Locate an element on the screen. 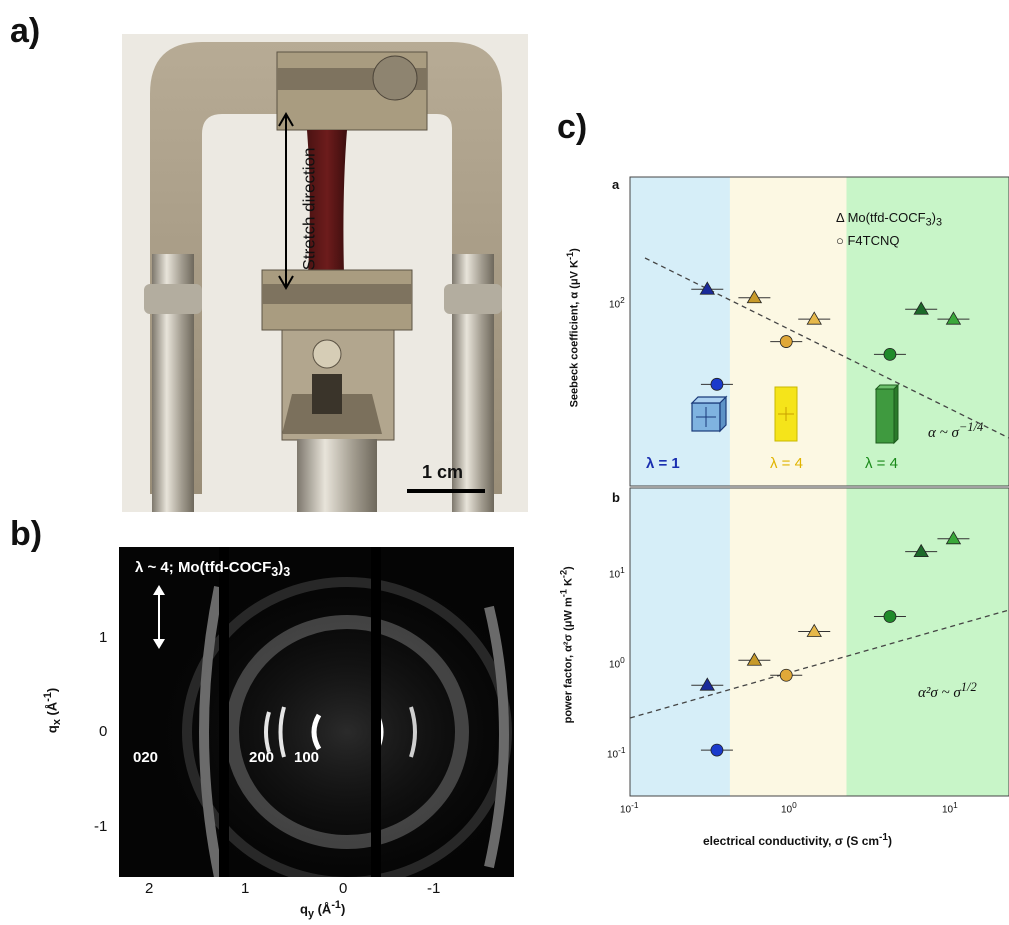 This screenshot has height=925, width=1009. subpanel-a-label: a is located at coordinates (616, 184).